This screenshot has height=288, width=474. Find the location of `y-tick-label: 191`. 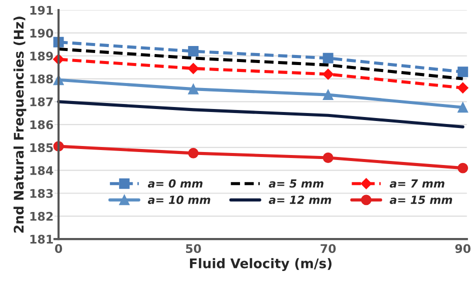

y-tick-label: 191 is located at coordinates (41, 10).